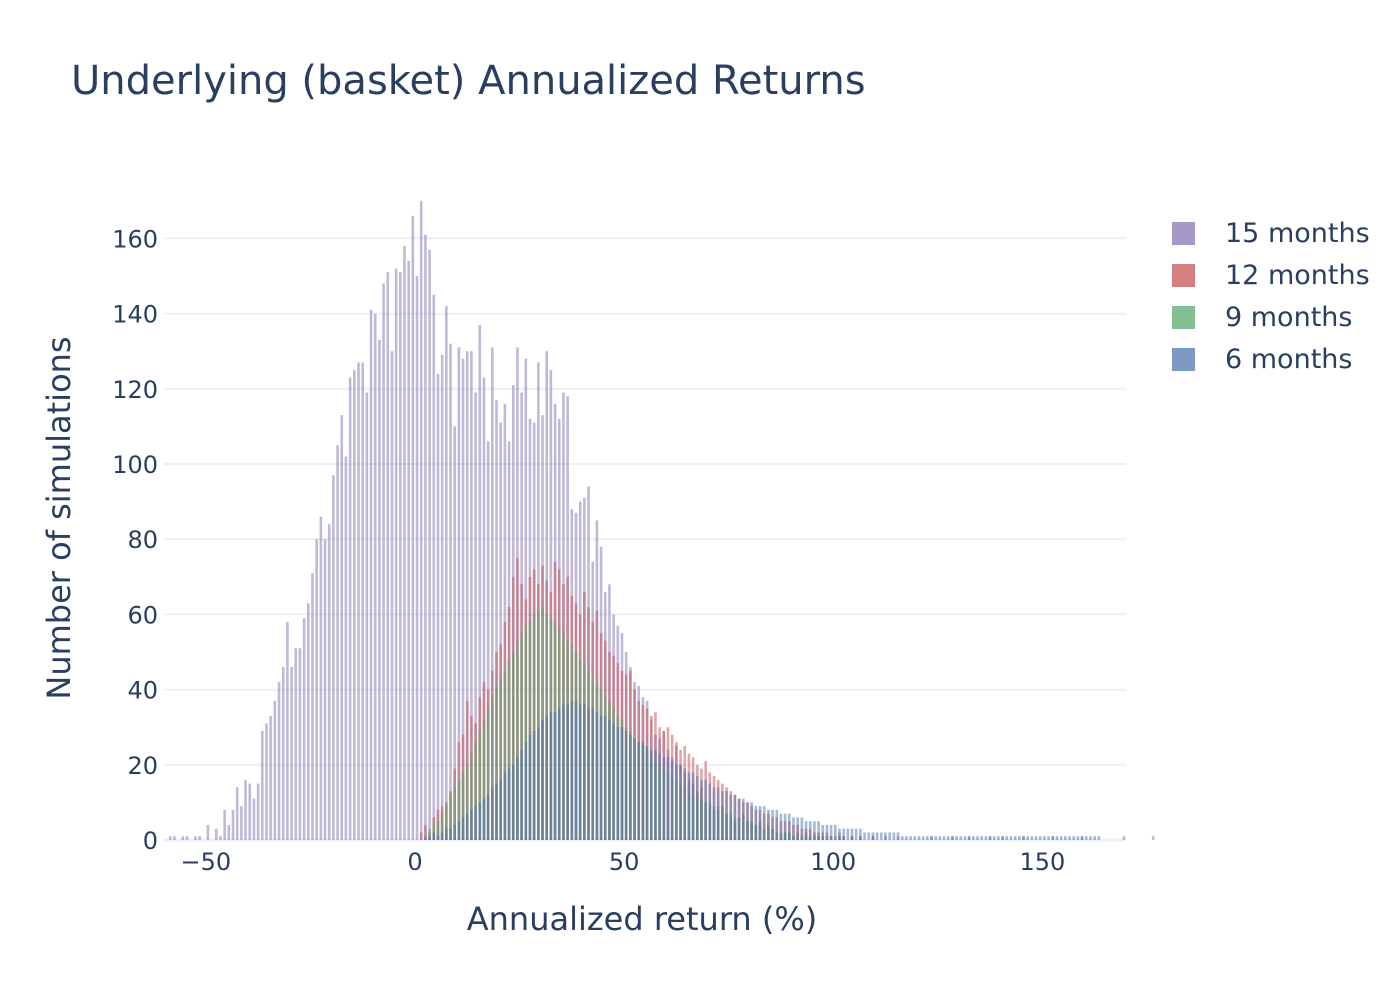  I want to click on y-tick-label: 60, so click(142, 615).